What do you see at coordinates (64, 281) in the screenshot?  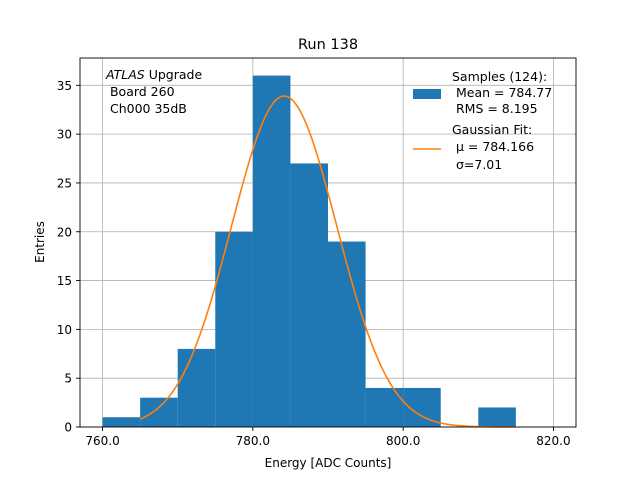 I see `y-tick-label: 15` at bounding box center [64, 281].